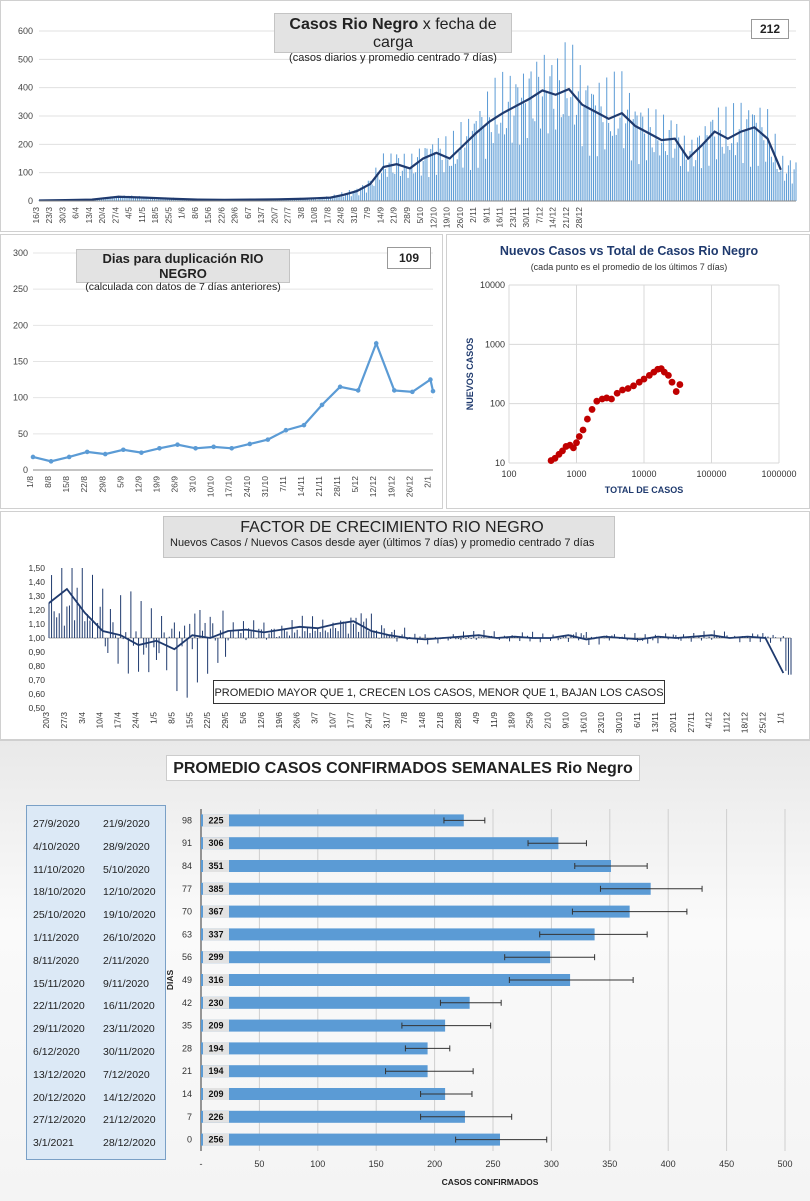  What do you see at coordinates (36, 652) in the screenshot?
I see `y-tick-label: 0,90` at bounding box center [36, 652].